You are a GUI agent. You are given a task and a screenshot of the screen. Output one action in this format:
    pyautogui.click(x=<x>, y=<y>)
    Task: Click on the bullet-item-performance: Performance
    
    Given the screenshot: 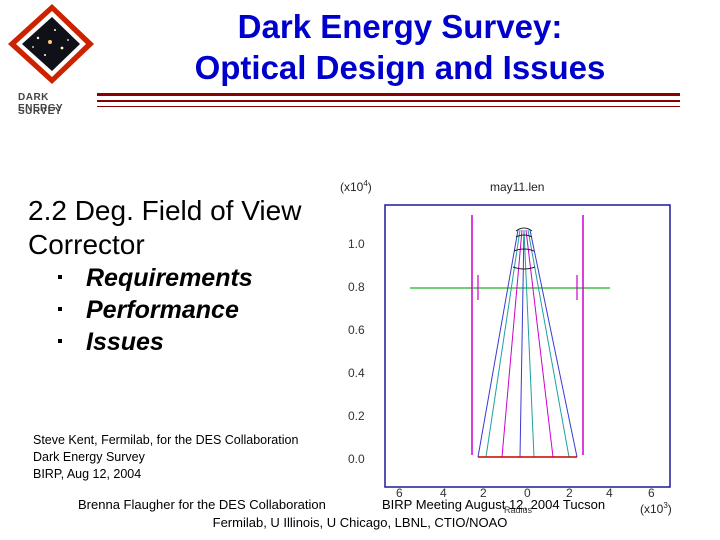 What is the action you would take?
    pyautogui.click(x=155, y=310)
    